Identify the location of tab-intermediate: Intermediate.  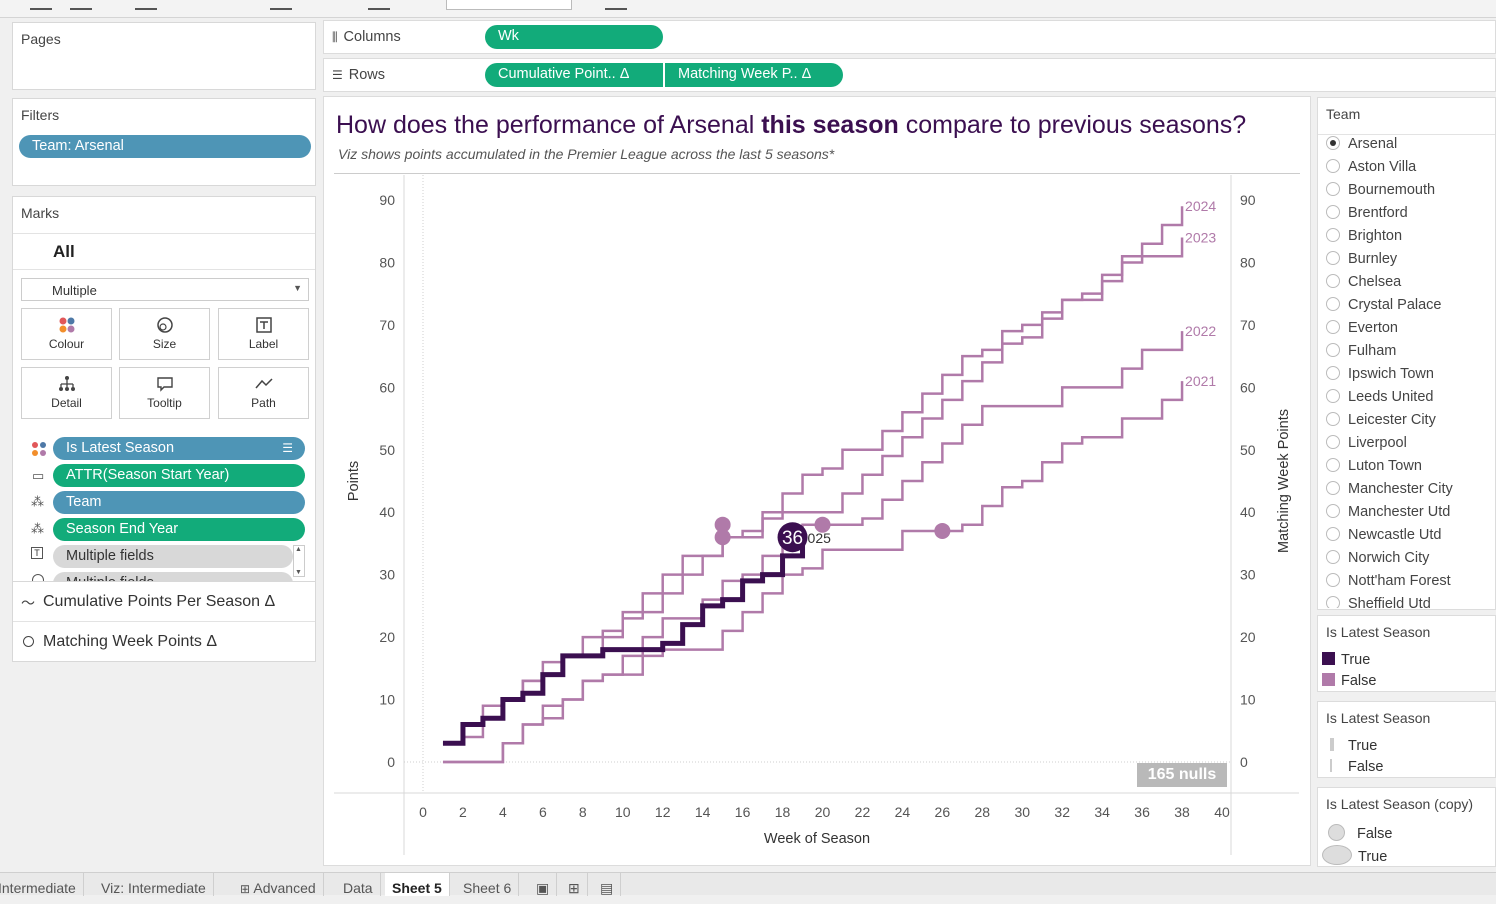
(42, 884).